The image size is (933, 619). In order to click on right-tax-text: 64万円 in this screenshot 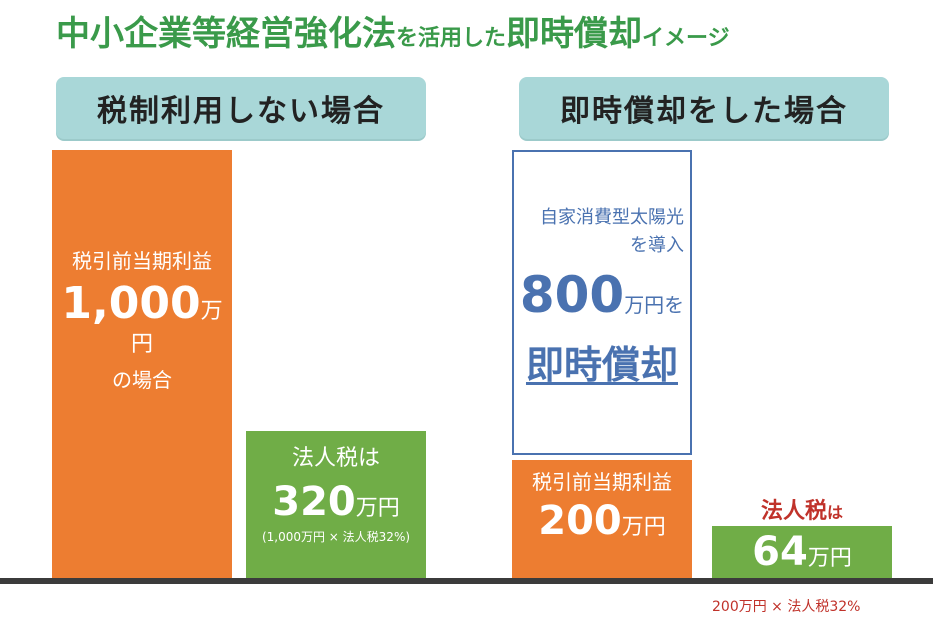, I will do `click(802, 552)`.